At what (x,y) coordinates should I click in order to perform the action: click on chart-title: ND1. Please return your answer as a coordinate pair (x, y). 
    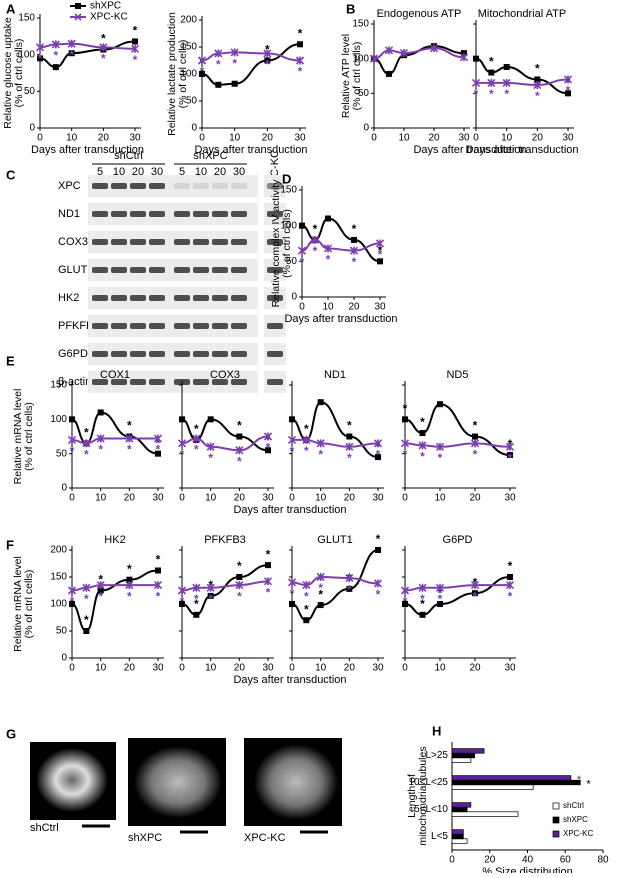
    Looking at the image, I should click on (335, 375).